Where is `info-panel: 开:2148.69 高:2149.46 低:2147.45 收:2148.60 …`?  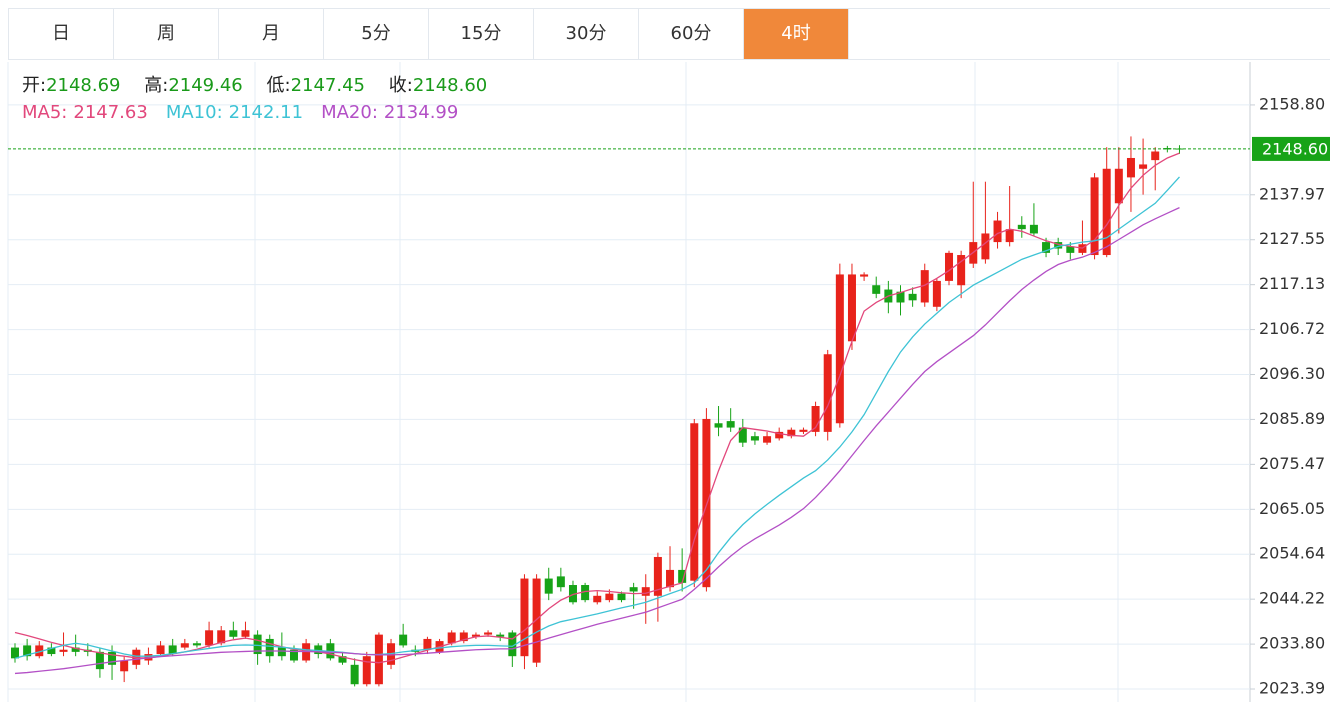
info-panel: 开:2148.69 高:2149.46 低:2147.45 收:2148.60 … is located at coordinates (263, 99).